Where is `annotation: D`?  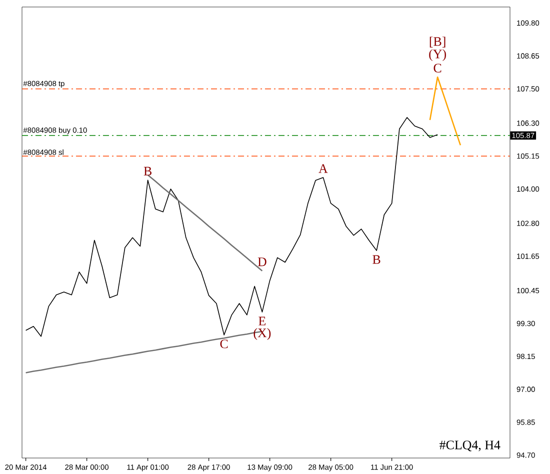
annotation: D is located at coordinates (262, 262).